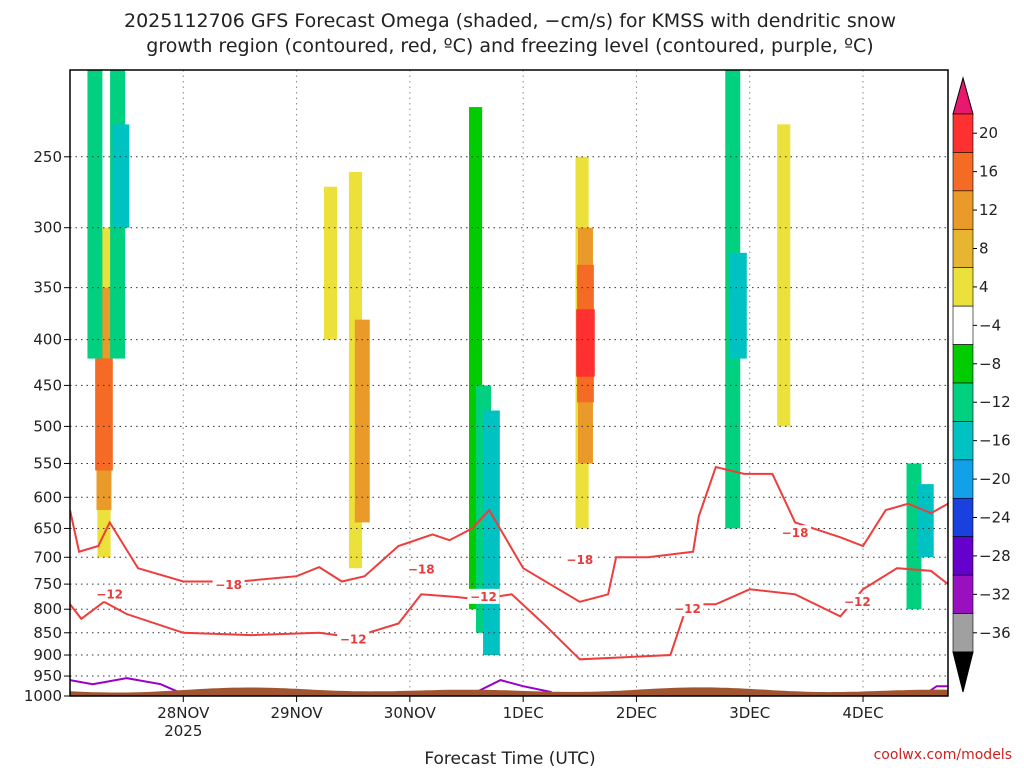  Describe the element at coordinates (995, 518) in the screenshot. I see `colorbar-label-10: −24` at that location.